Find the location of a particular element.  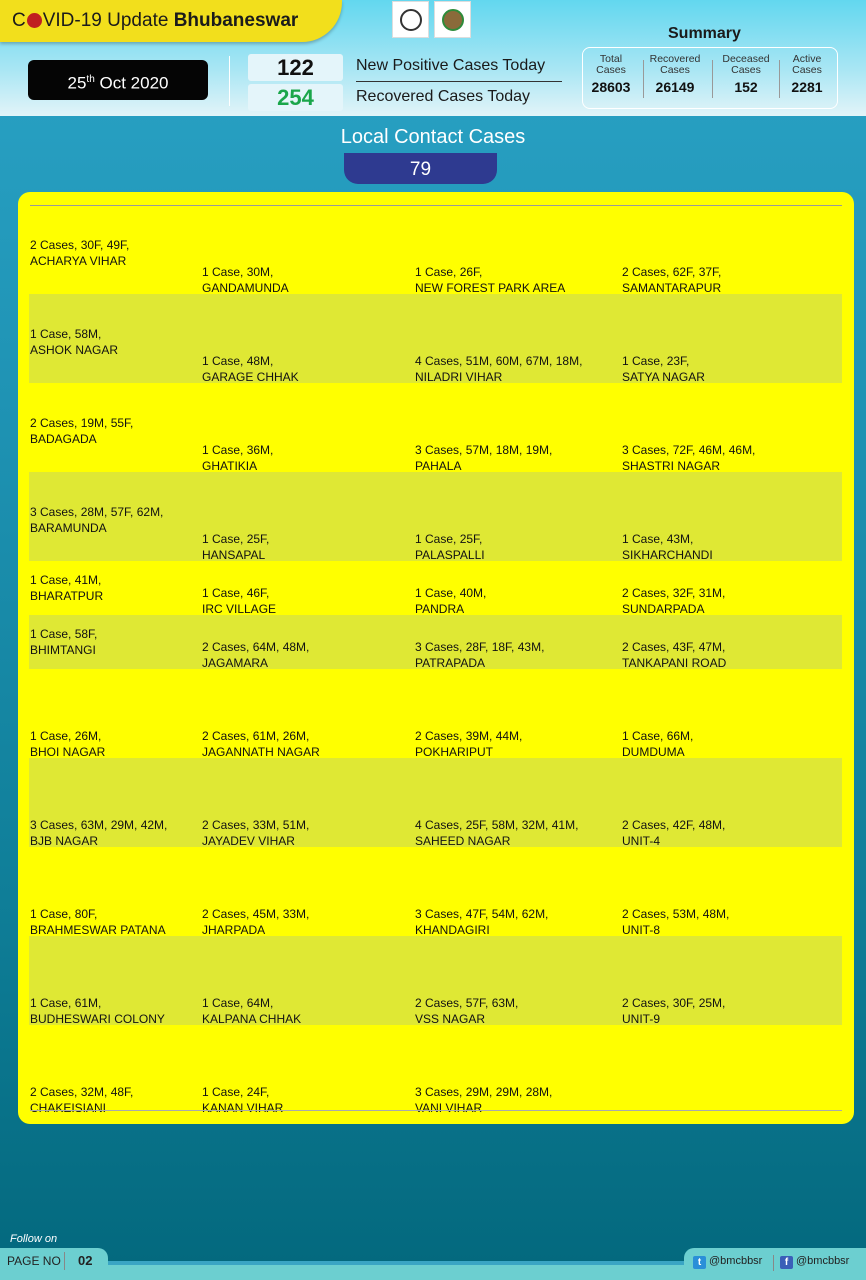

locality-name: PATRAPADA is located at coordinates (450, 663).